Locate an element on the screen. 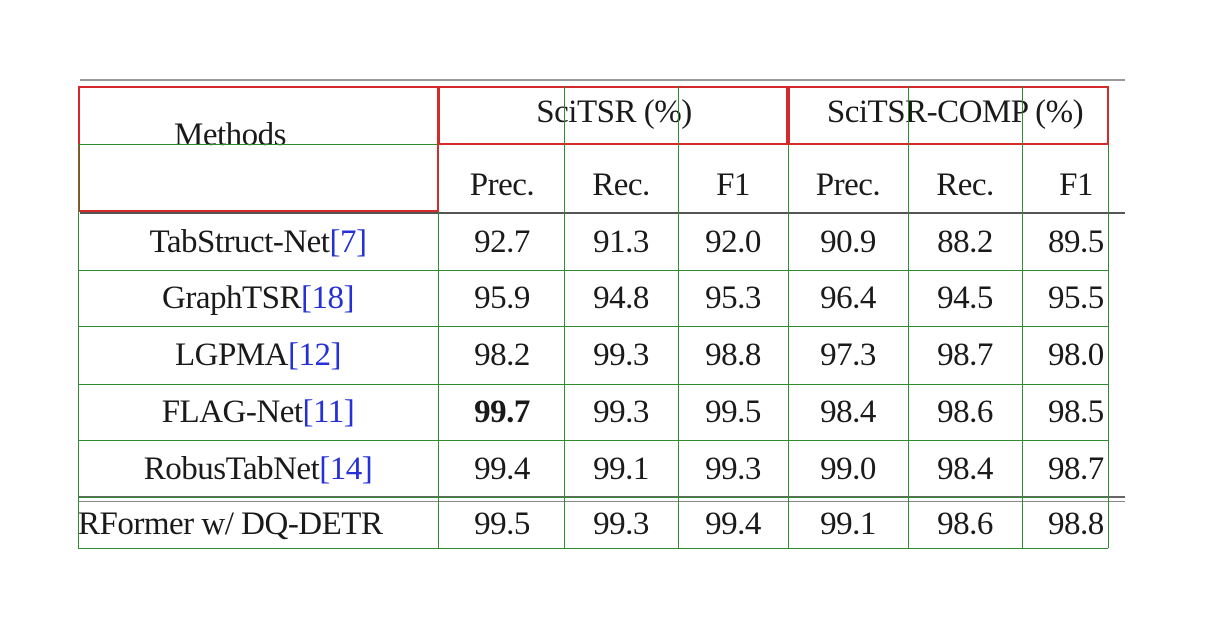  table-value-cell: 96.4 is located at coordinates (848, 297).